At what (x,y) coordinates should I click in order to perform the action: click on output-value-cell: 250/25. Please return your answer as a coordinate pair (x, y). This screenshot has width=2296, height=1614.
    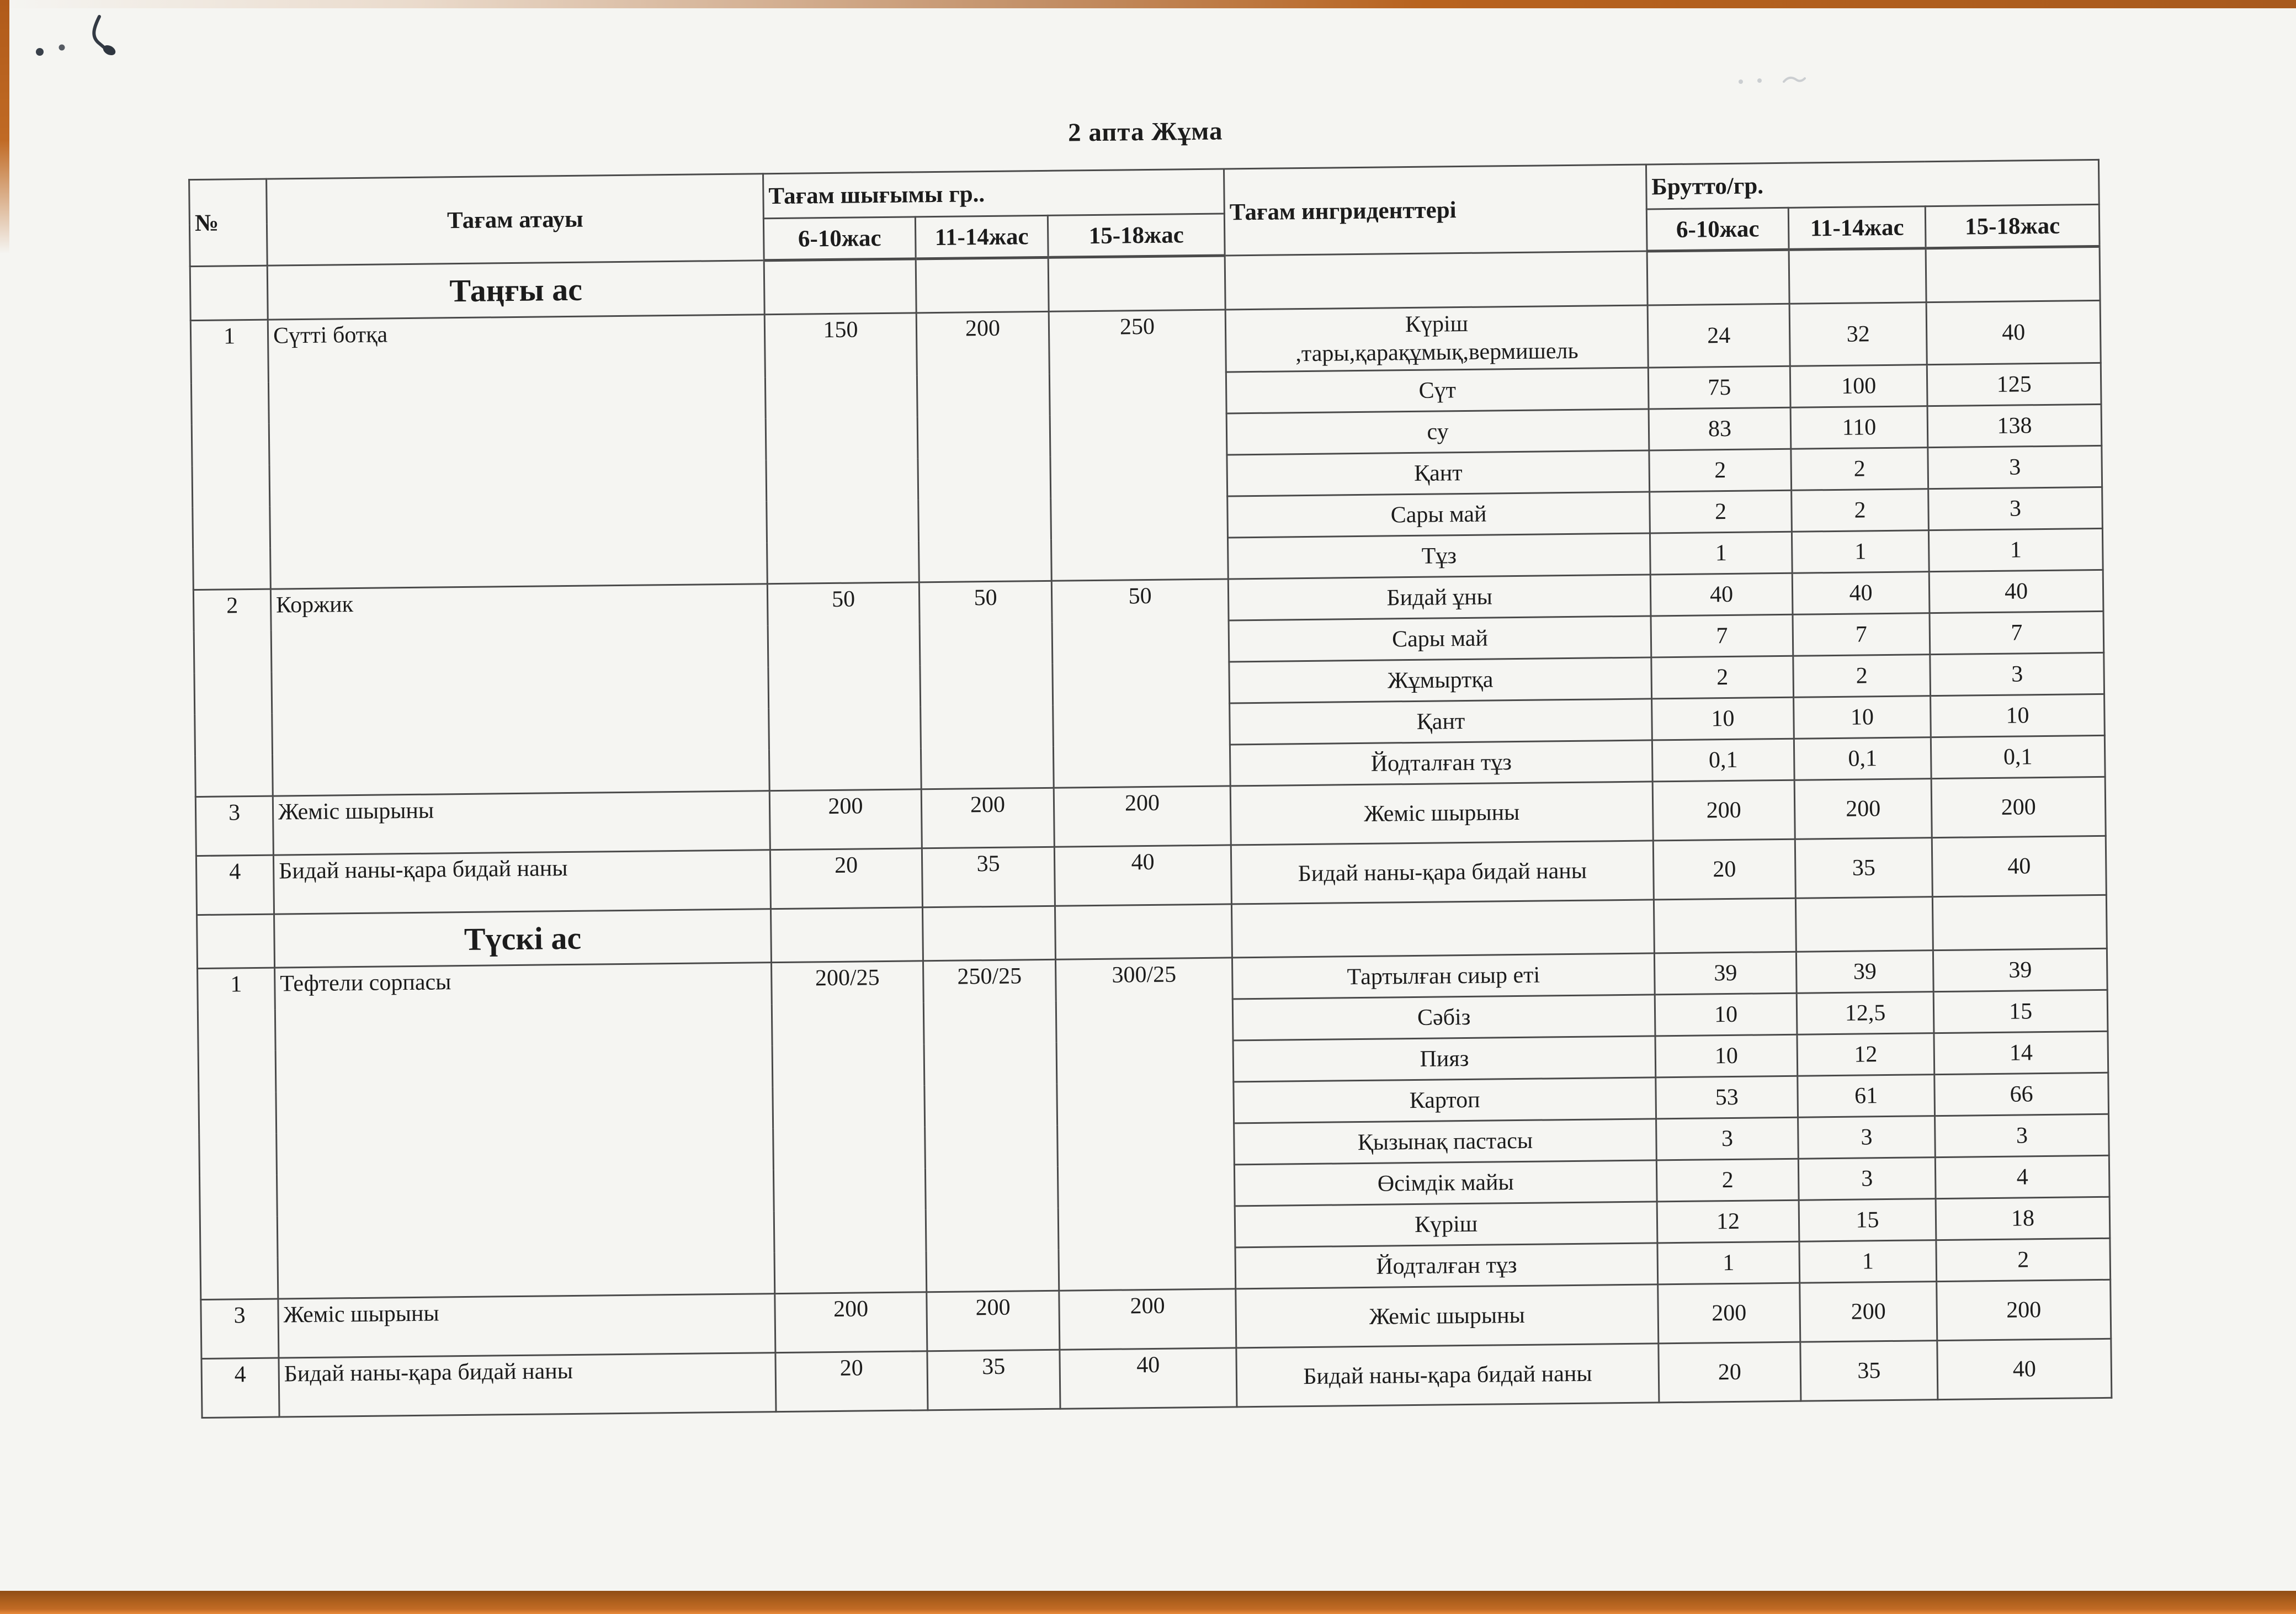
    Looking at the image, I should click on (991, 1126).